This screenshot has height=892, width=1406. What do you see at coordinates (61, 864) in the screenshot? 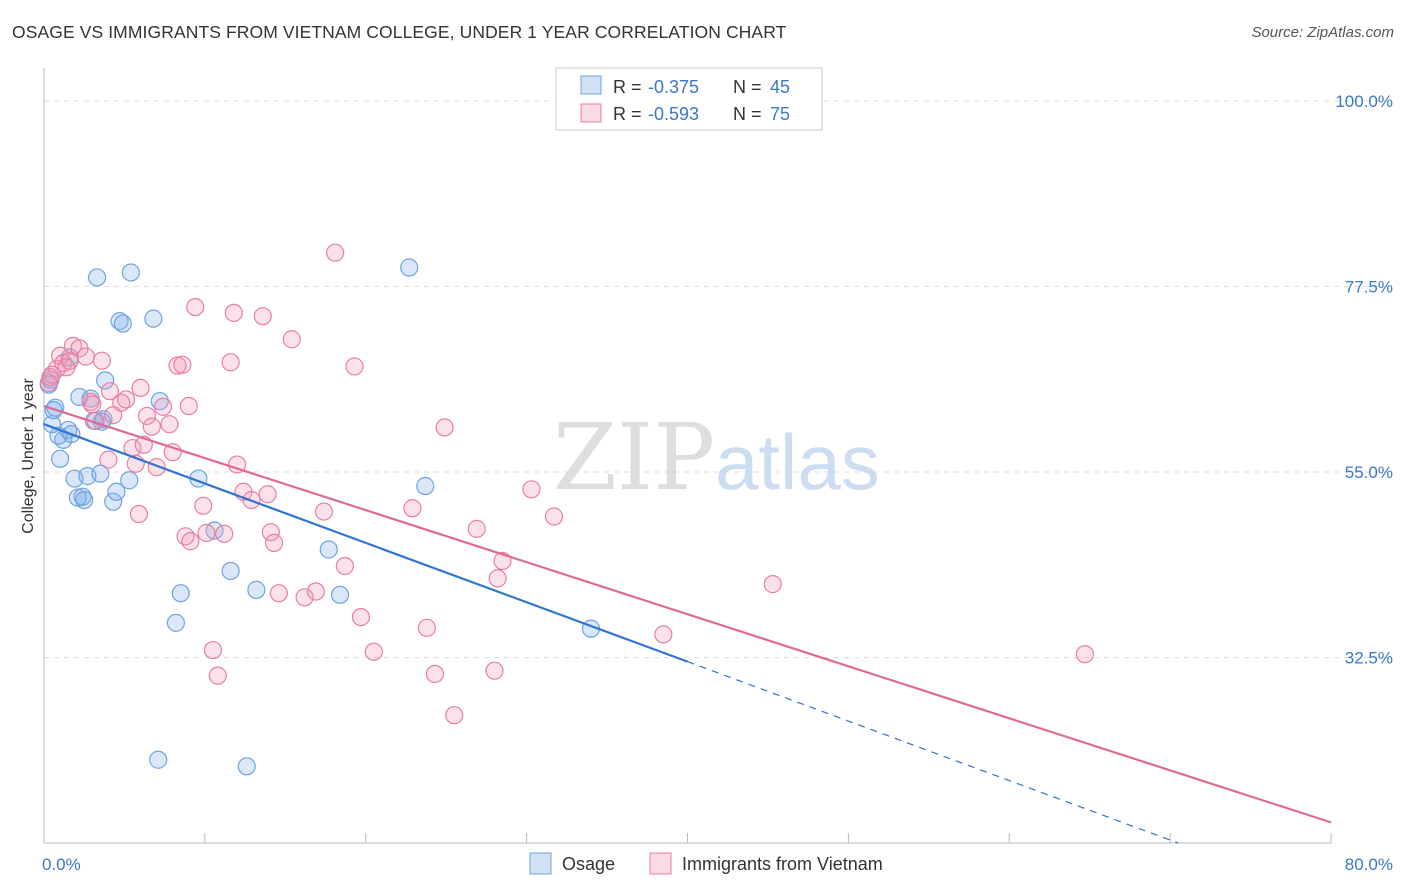
I see `x-tick-label-min: 0.0%` at bounding box center [61, 864].